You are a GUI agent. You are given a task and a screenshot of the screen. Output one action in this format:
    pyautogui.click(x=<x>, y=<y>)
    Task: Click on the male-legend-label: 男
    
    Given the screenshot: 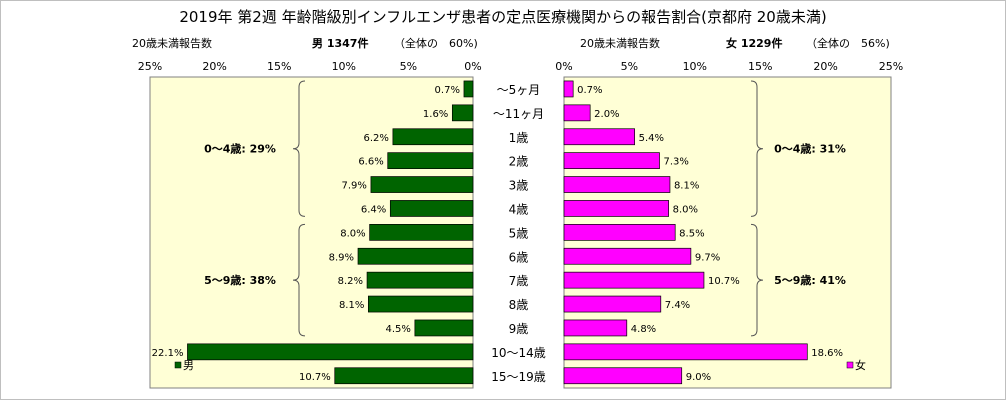 What is the action you would take?
    pyautogui.click(x=188, y=365)
    